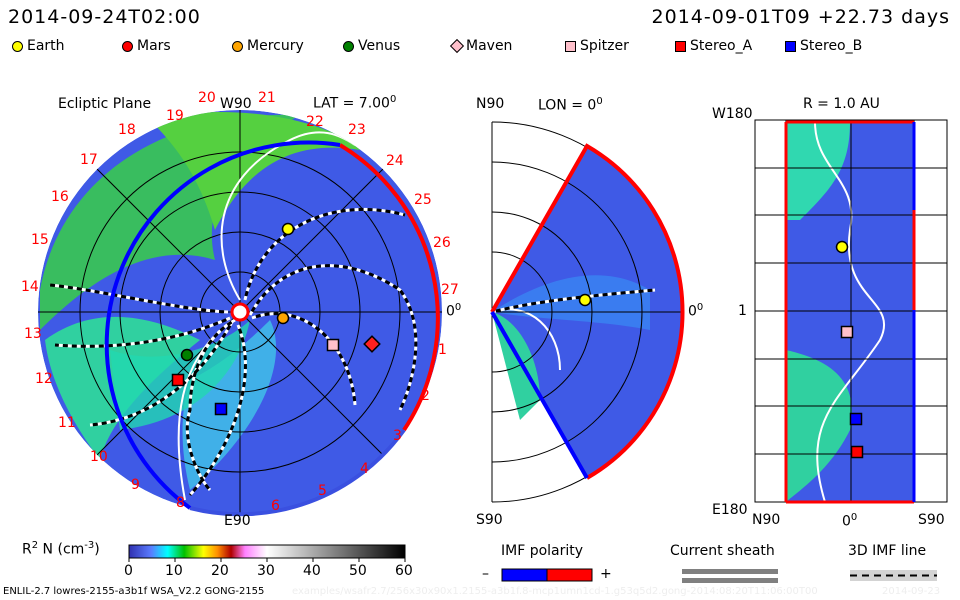 The width and height of the screenshot is (960, 600). Describe the element at coordinates (128, 571) in the screenshot. I see `colorbar-tick-label: 0` at that location.